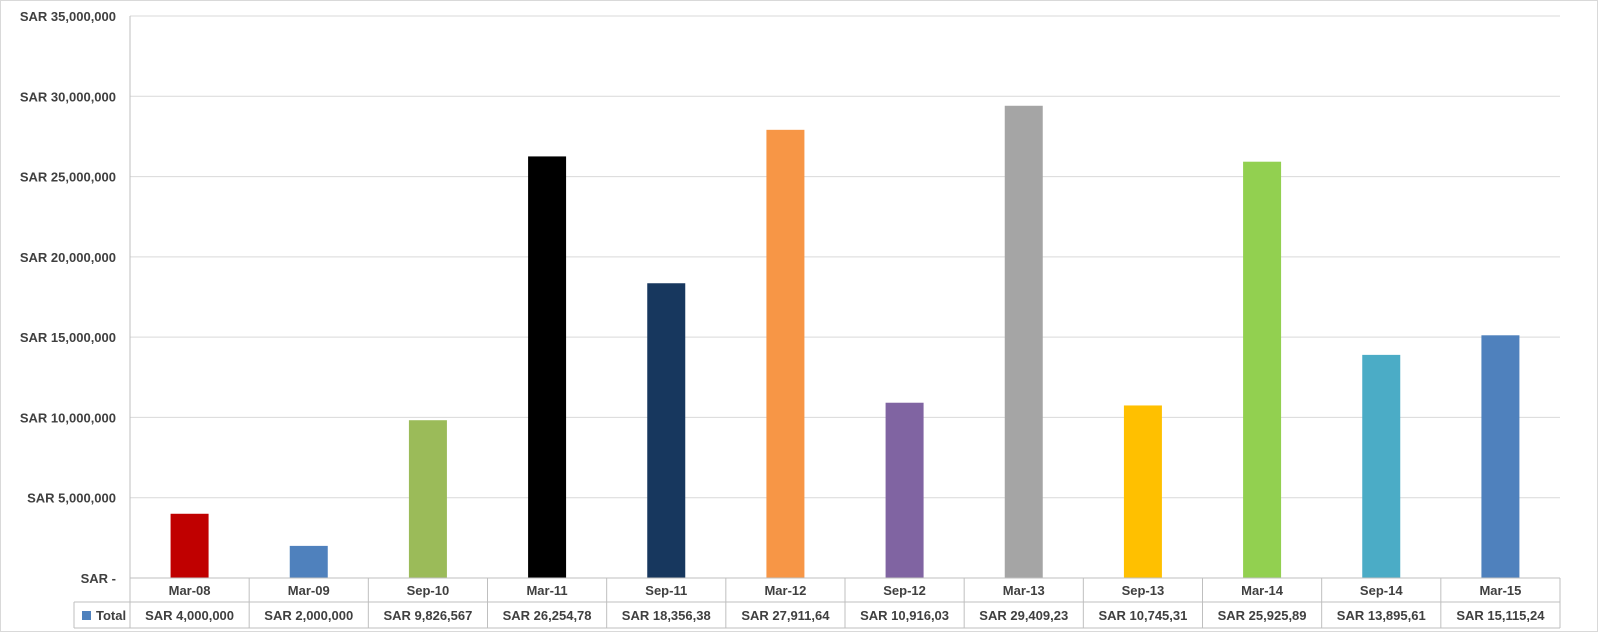 This screenshot has width=1600, height=634. Describe the element at coordinates (1023, 615) in the screenshot. I see `data-label: SAR 29,409,23` at that location.